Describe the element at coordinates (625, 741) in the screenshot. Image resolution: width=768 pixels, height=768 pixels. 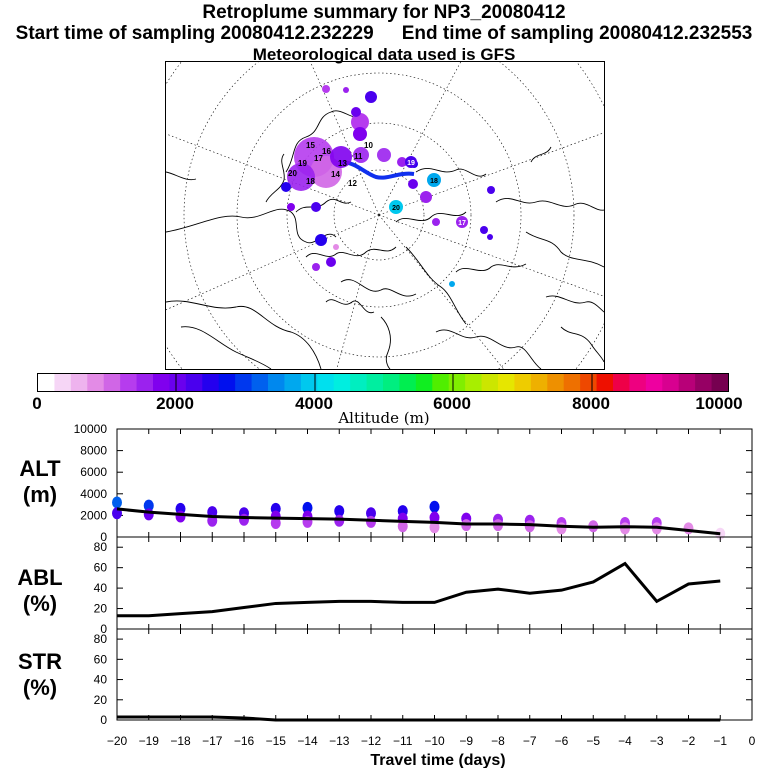
I see `x-tick-label: −4` at that location.